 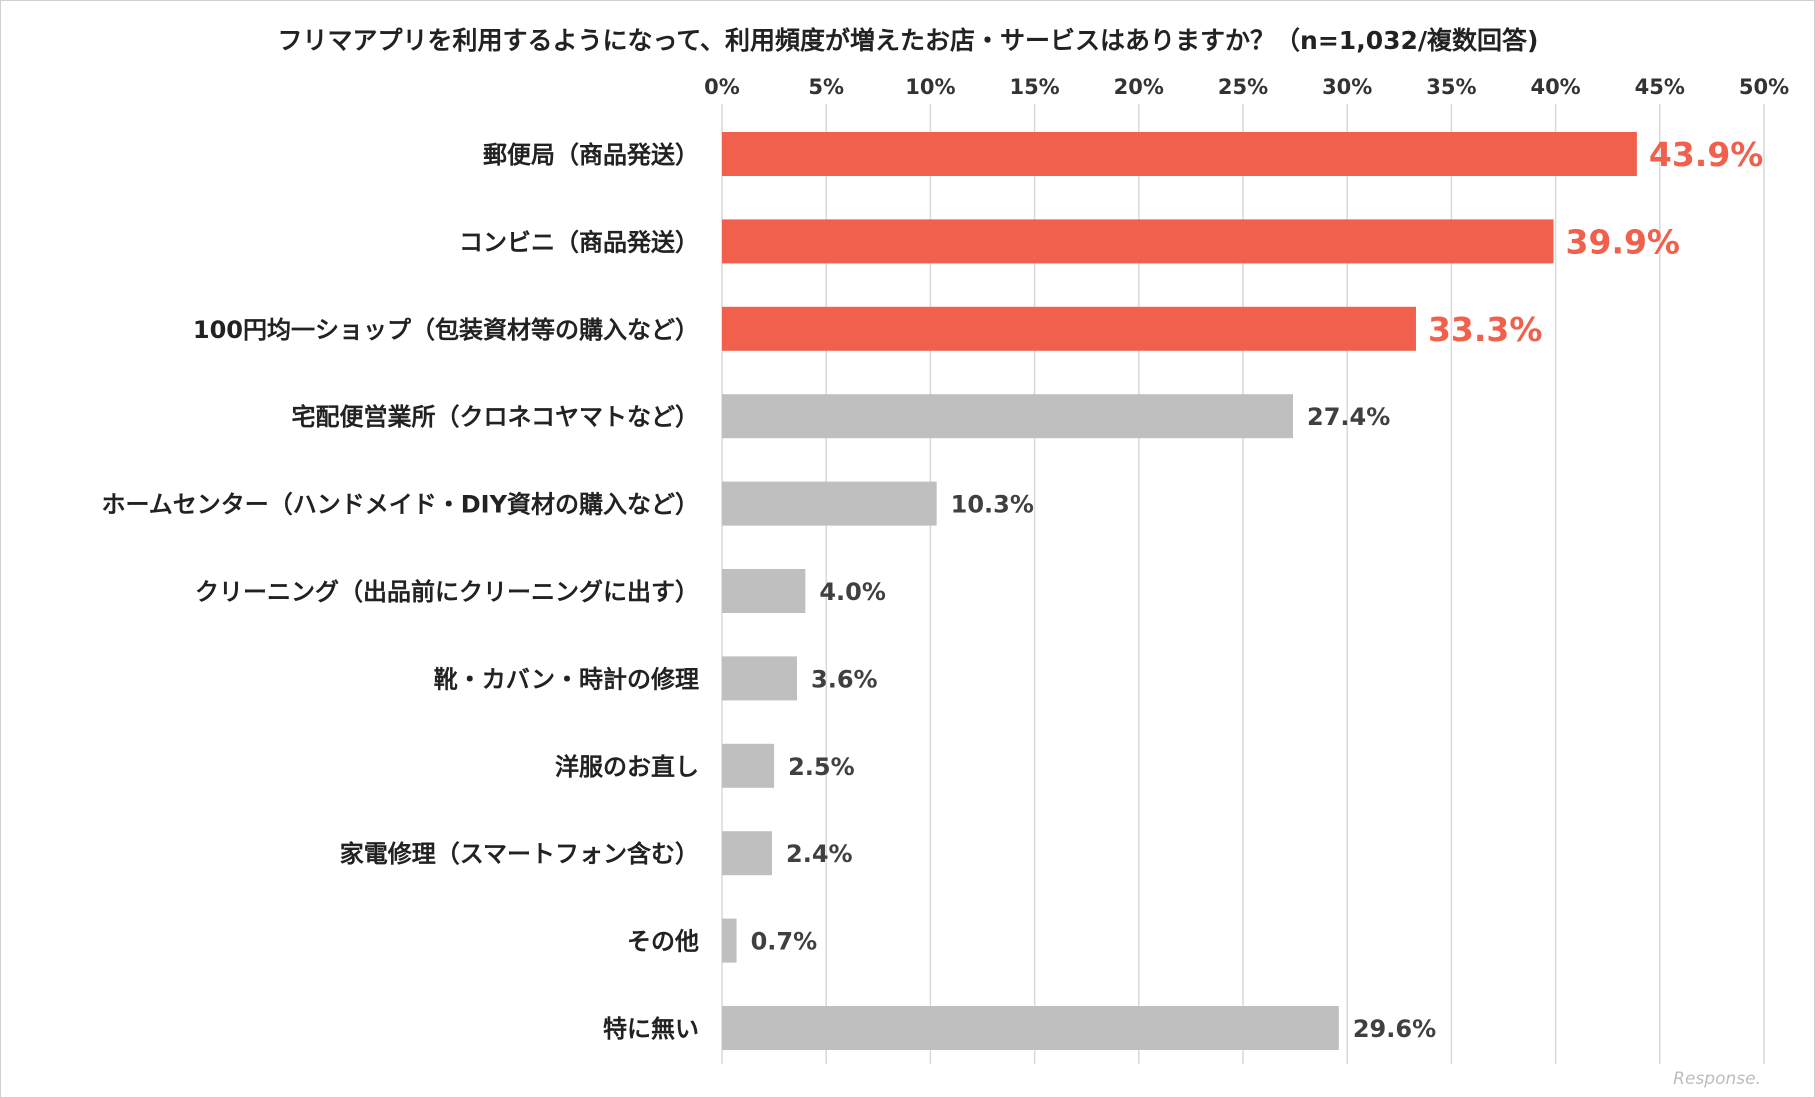 I want to click on x-tick-label: 25%, so click(x=1243, y=87).